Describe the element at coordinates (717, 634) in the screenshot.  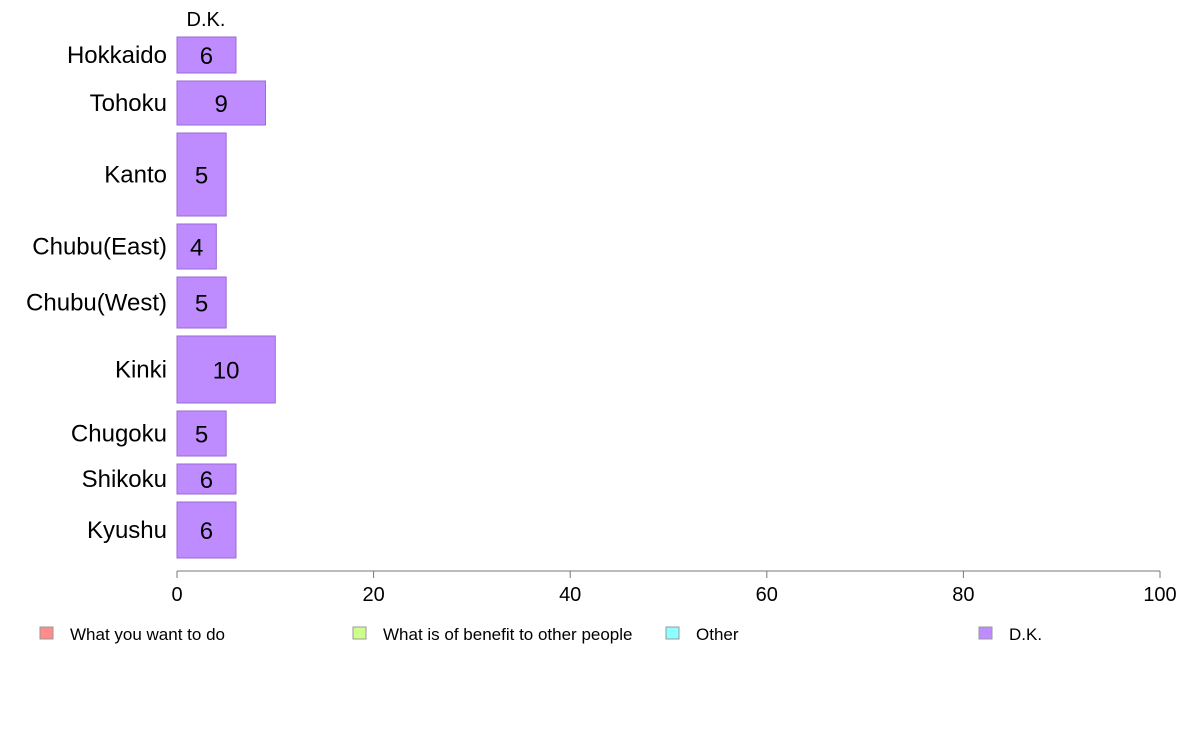
I see `legend-label-other: Other` at that location.